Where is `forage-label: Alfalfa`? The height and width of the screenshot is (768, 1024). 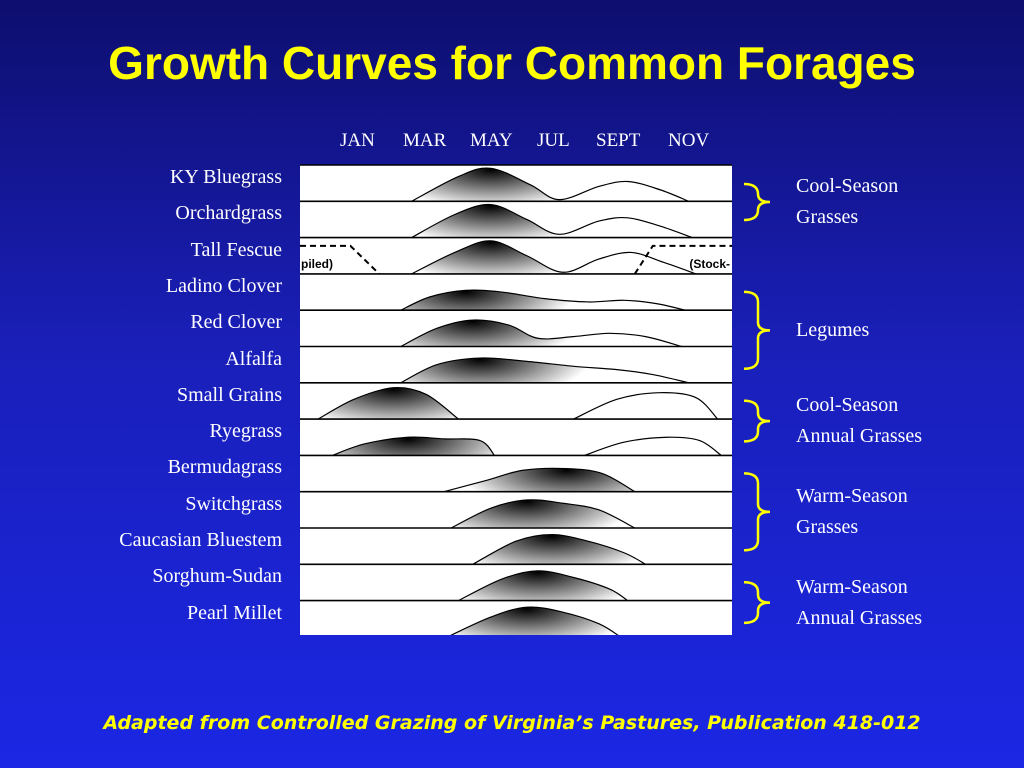
forage-label: Alfalfa is located at coordinates (253, 358).